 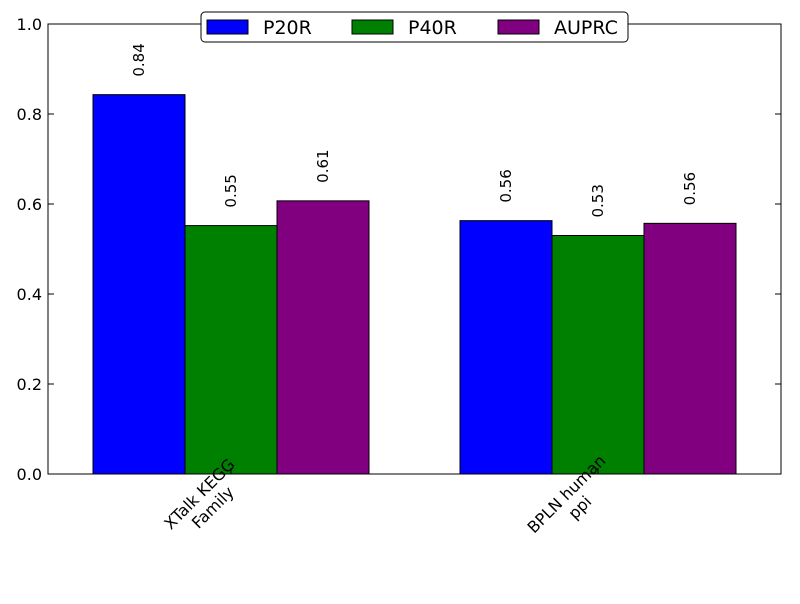 I want to click on data-label-auprc-1: 0.56, so click(x=690, y=188).